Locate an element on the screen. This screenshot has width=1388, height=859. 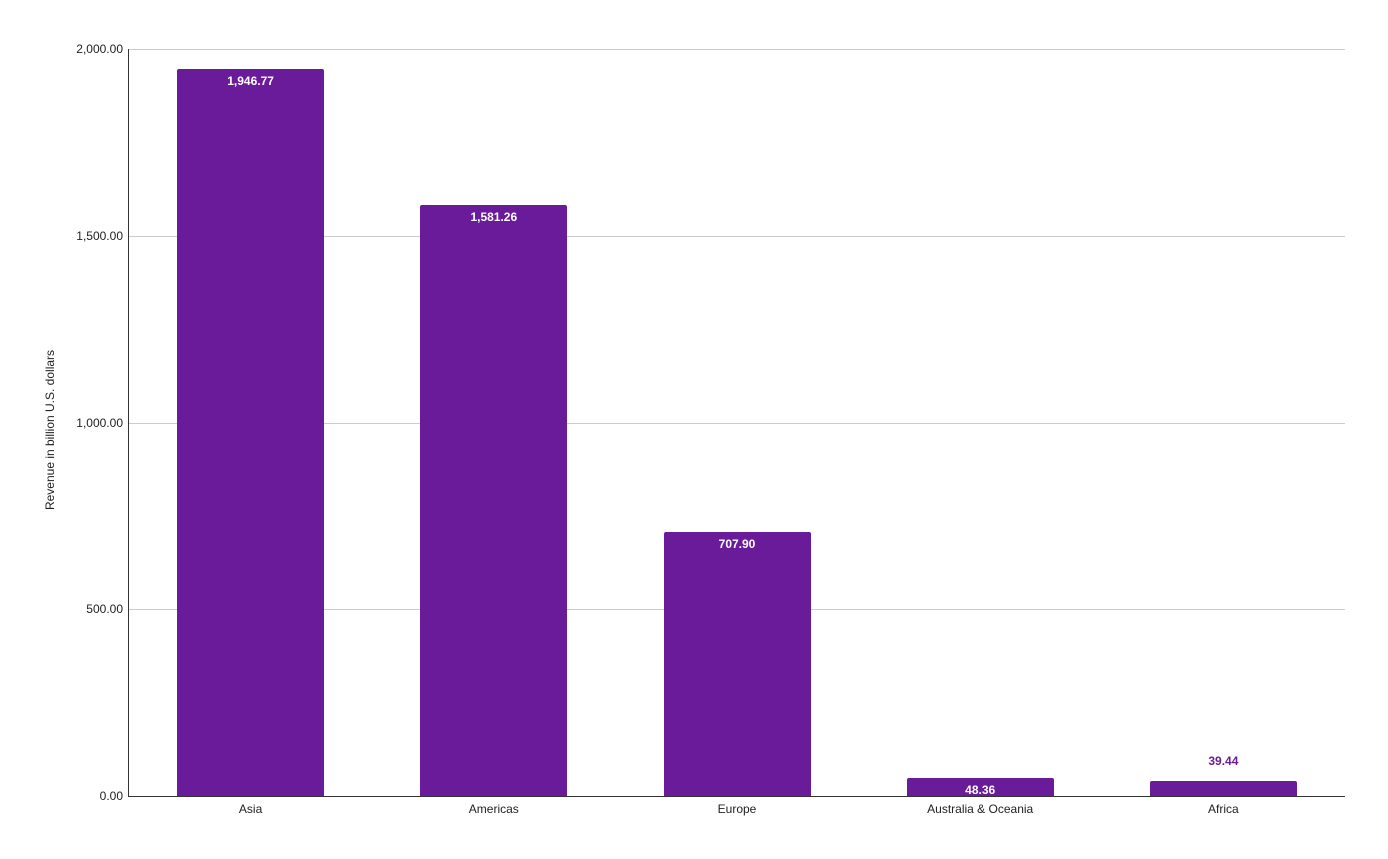
bar-asia is located at coordinates (251, 432).